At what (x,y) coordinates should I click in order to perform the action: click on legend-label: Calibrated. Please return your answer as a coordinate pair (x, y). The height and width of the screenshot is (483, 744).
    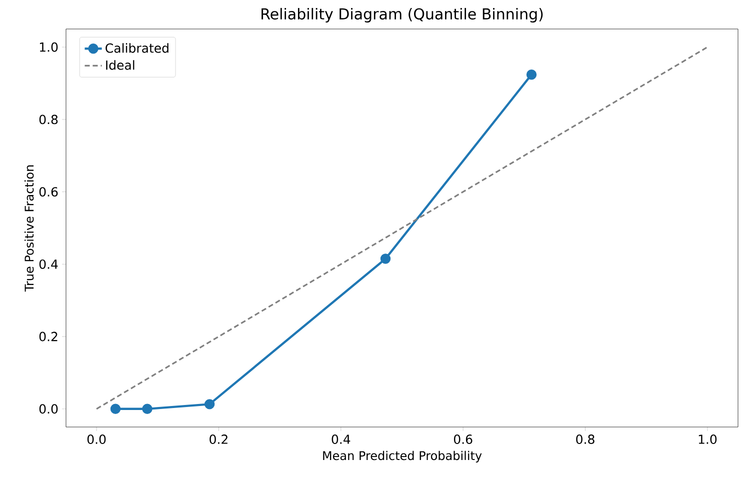
    Looking at the image, I should click on (137, 48).